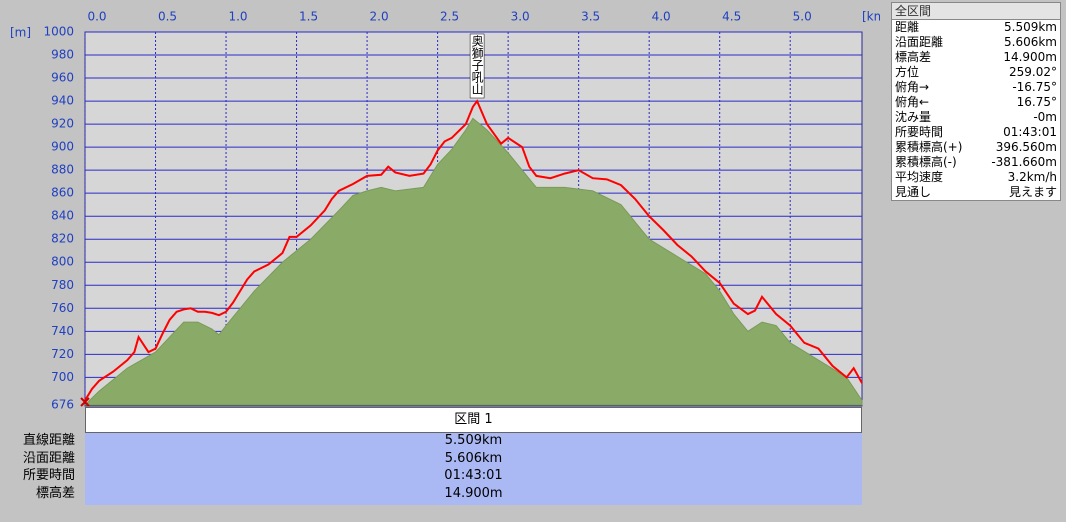 The image size is (1066, 522). I want to click on x-tick-label: 5.0, so click(802, 17).